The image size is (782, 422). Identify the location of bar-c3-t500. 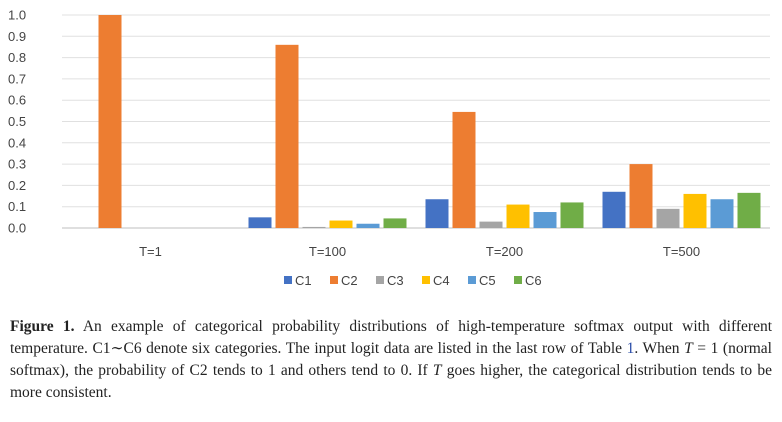
(668, 218).